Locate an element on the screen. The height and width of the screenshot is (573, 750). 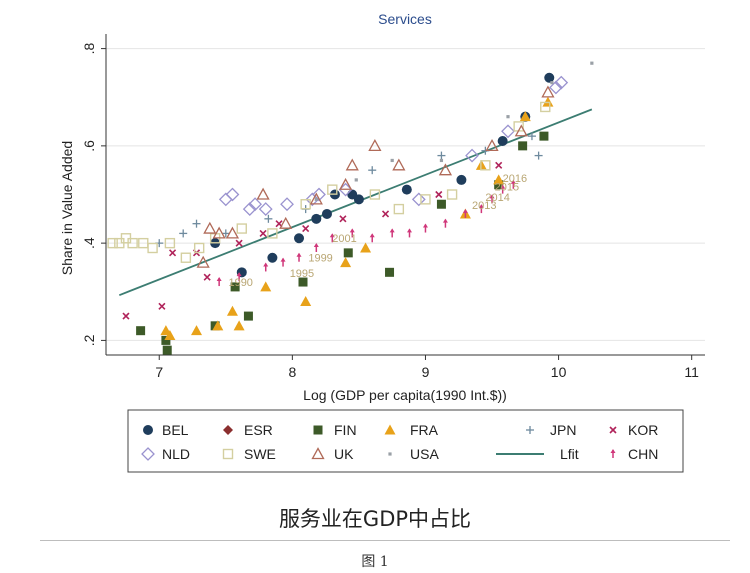
legend-label-chn: CHN is located at coordinates (643, 454).